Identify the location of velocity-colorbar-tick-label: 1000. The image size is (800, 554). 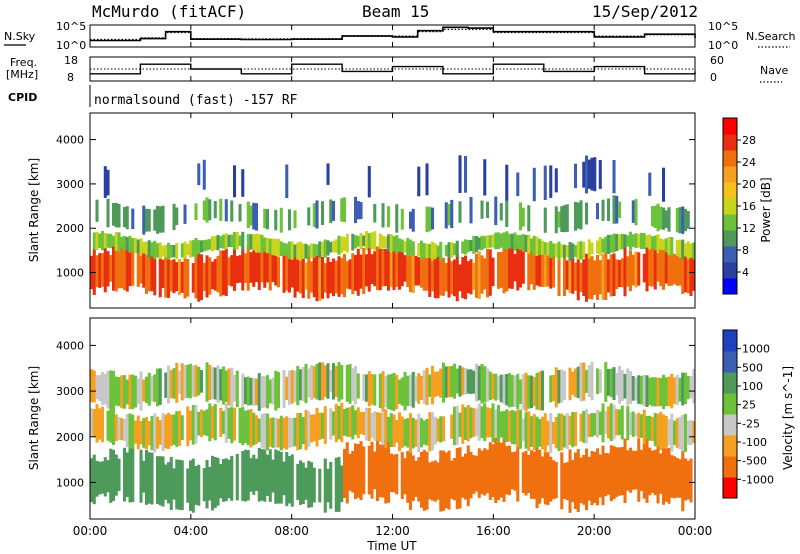
(756, 349).